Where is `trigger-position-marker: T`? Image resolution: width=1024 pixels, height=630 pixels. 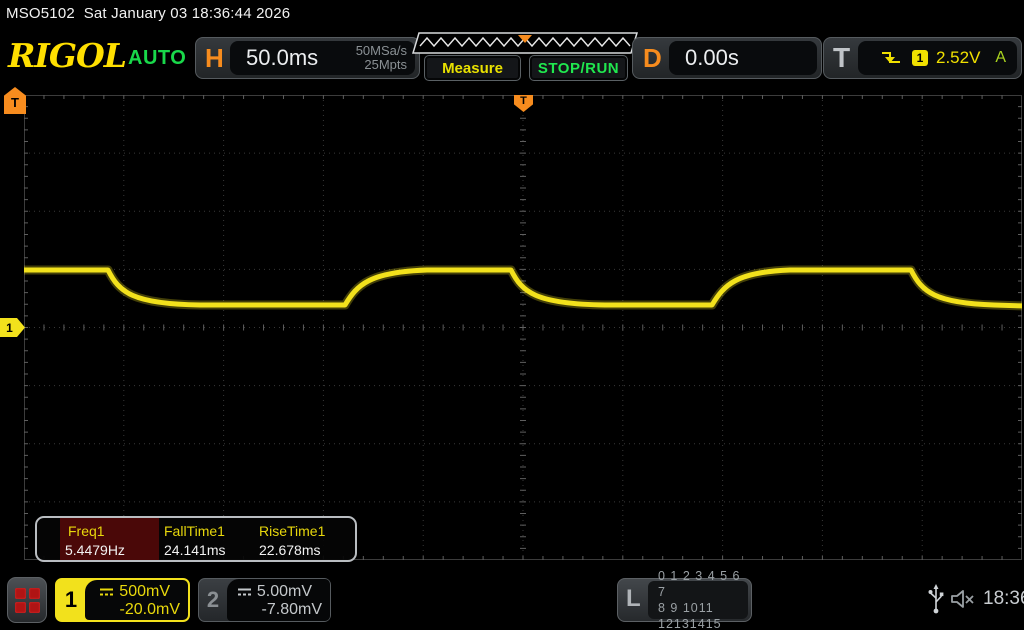 trigger-position-marker: T is located at coordinates (523, 103).